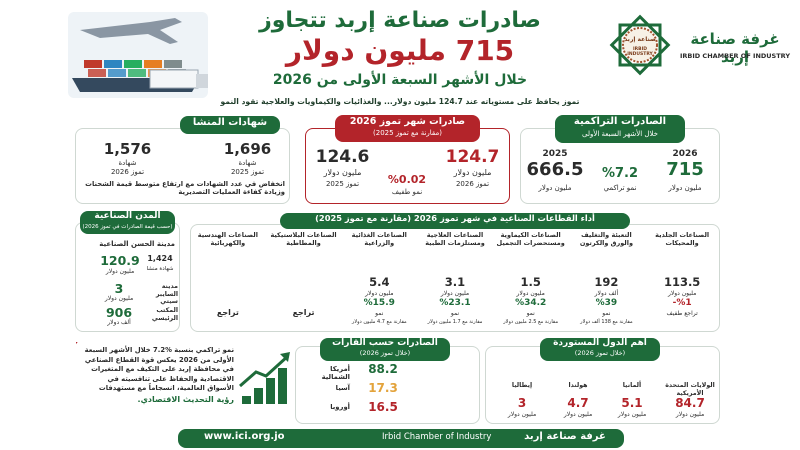 This screenshot has height=450, width=800. What do you see at coordinates (342, 388) in the screenshot?
I see `continents-name: آسيا` at bounding box center [342, 388].